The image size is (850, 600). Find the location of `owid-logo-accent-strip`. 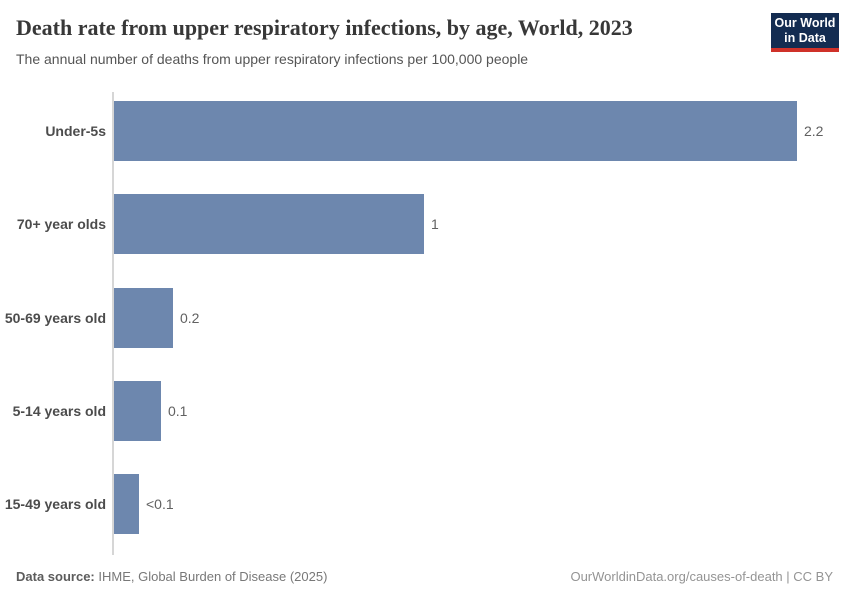

owid-logo-accent-strip is located at coordinates (805, 50).